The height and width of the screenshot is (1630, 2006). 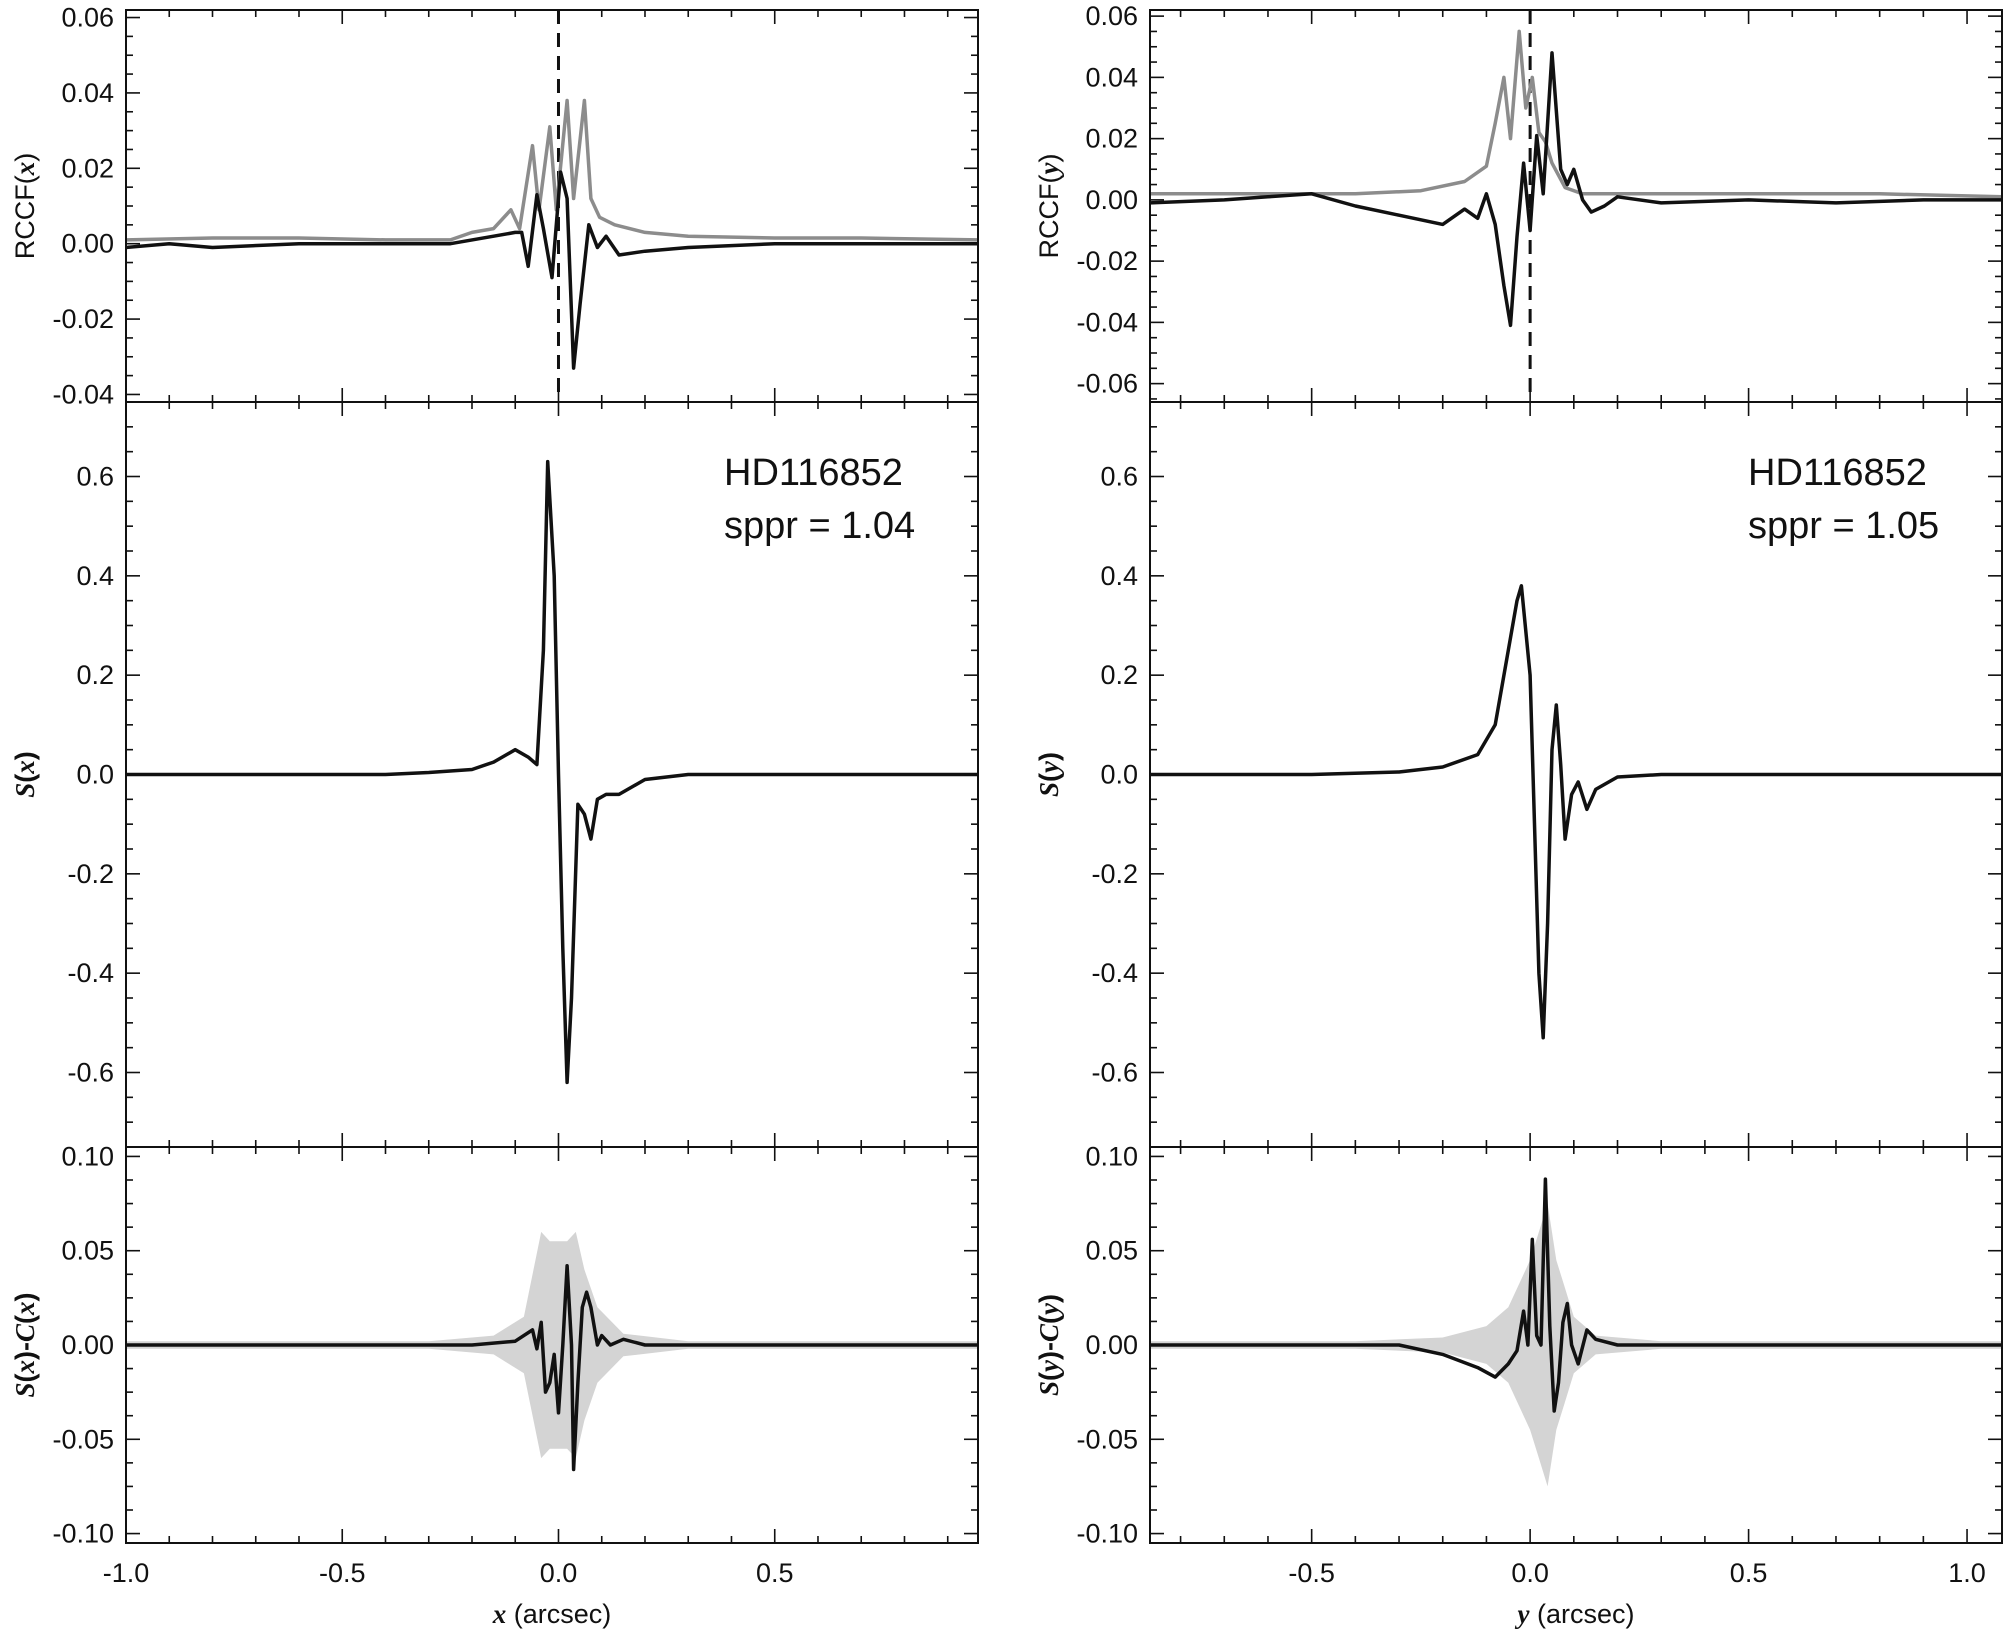 I want to click on uncertainty-band, so click(x=552, y=1345).